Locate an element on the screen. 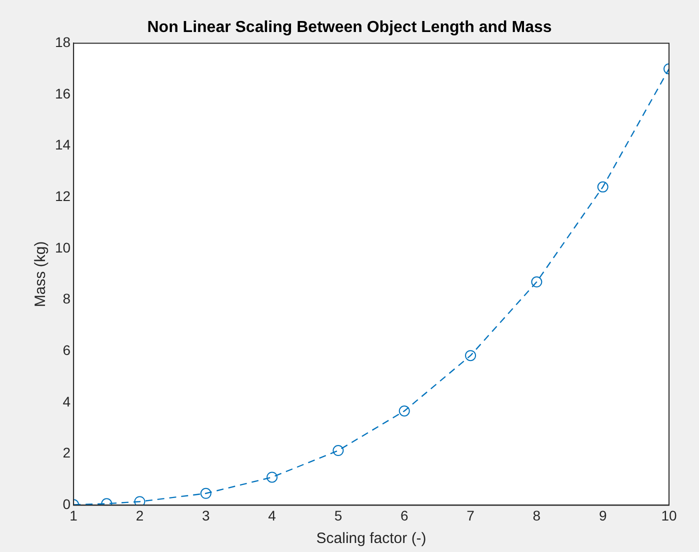  y-tick-label: 0 is located at coordinates (66, 504).